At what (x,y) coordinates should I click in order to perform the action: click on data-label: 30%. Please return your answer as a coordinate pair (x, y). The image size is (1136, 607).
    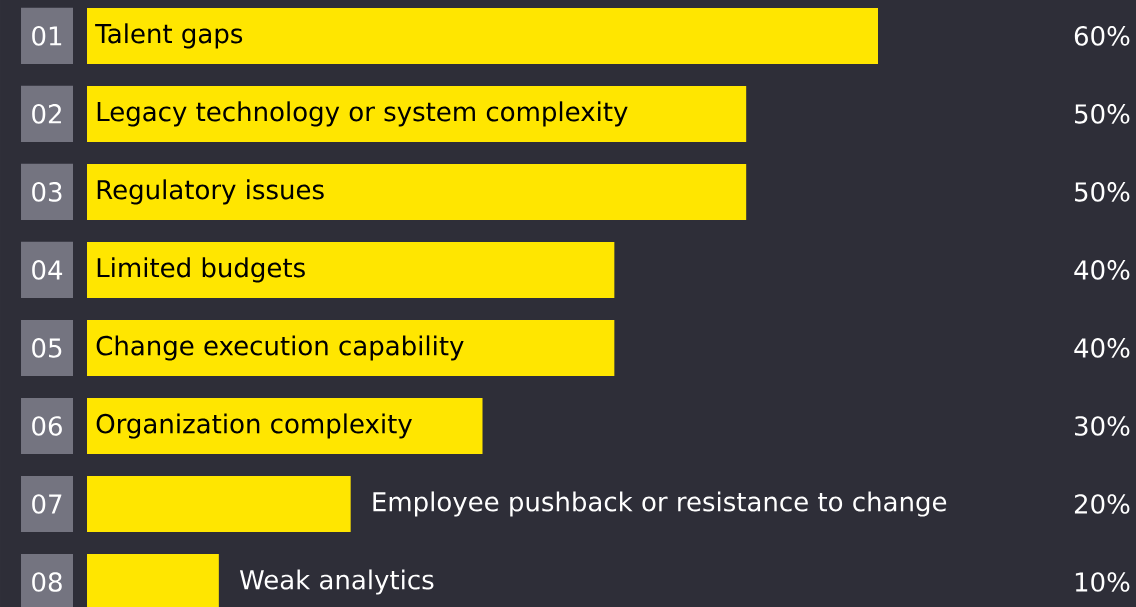
    Looking at the image, I should click on (1102, 426).